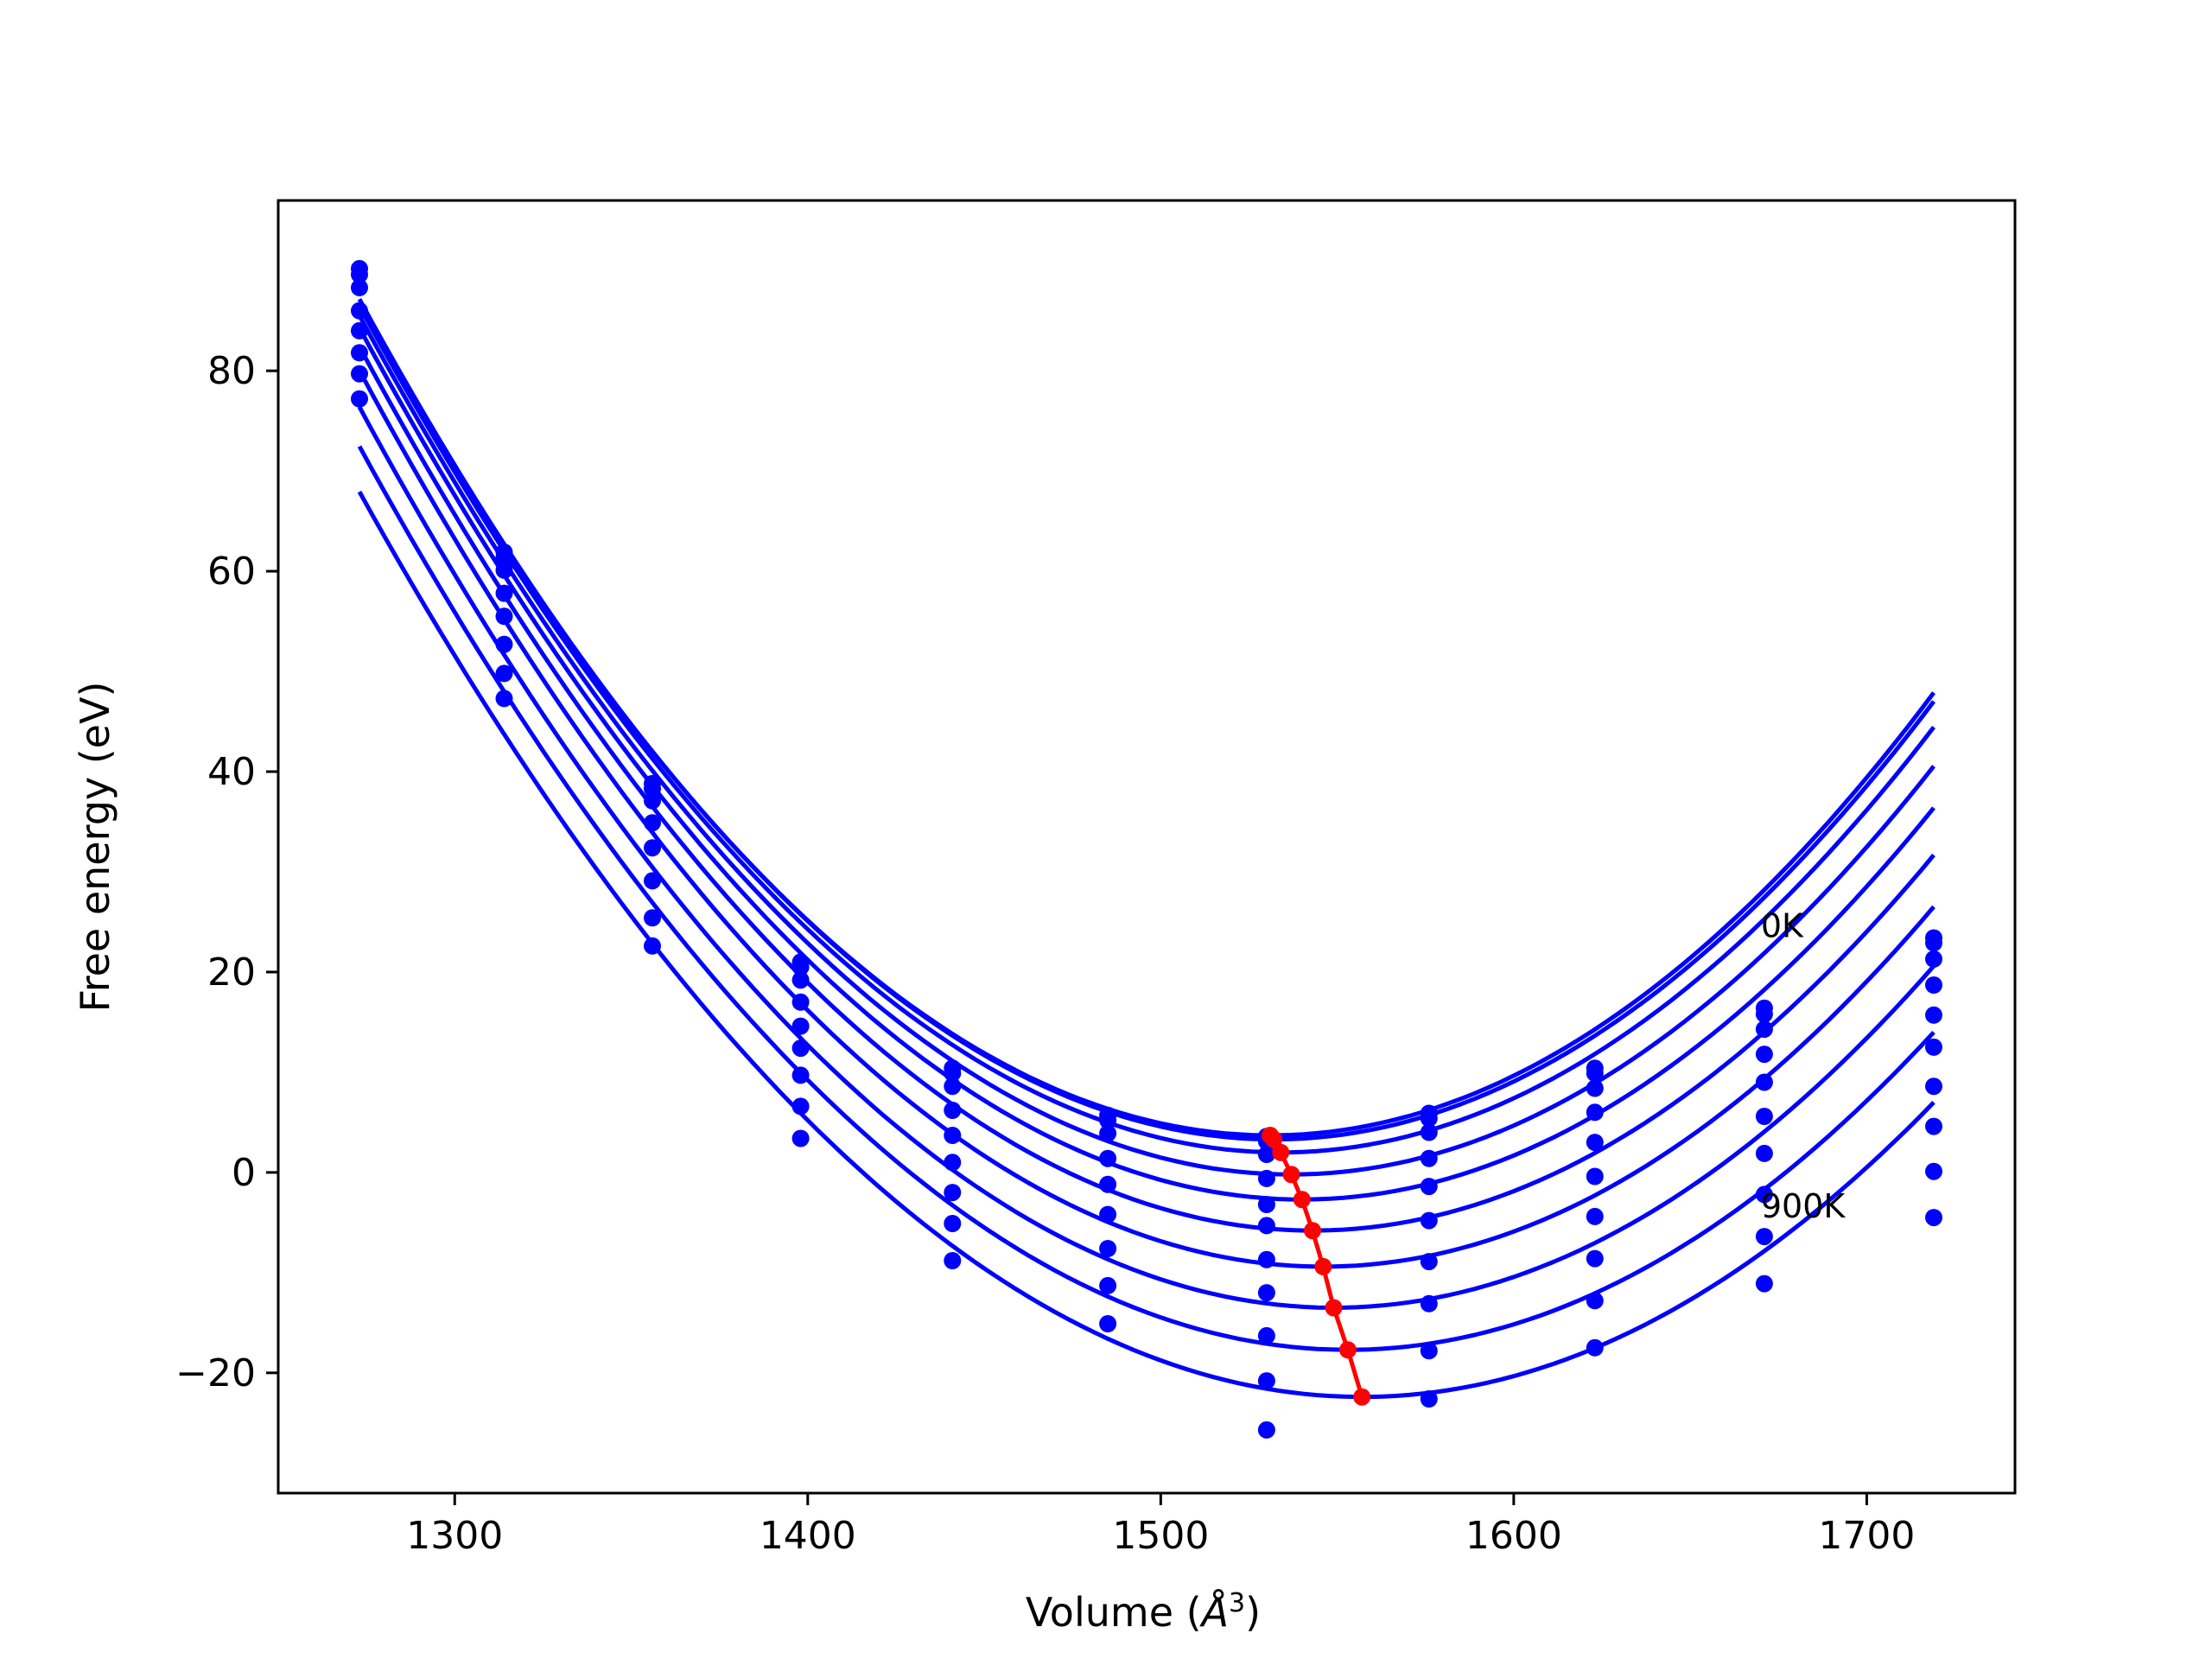 The height and width of the screenshot is (1659, 2212). Describe the element at coordinates (232, 371) in the screenshot. I see `y-tick-label-80: 80` at that location.